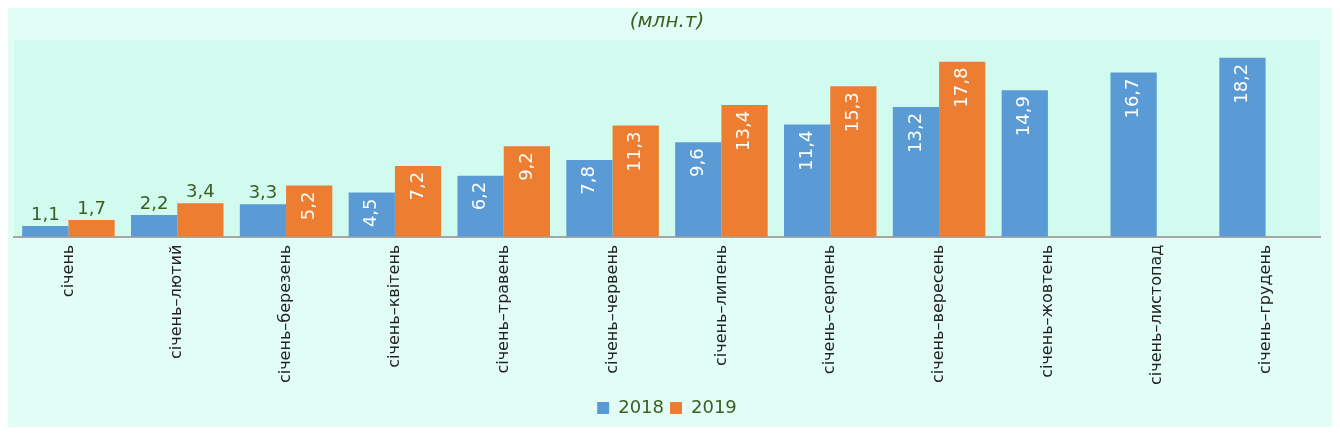 This screenshot has height=435, width=1340. What do you see at coordinates (479, 196) in the screenshot?
I see `data-label: 6,2` at bounding box center [479, 196].